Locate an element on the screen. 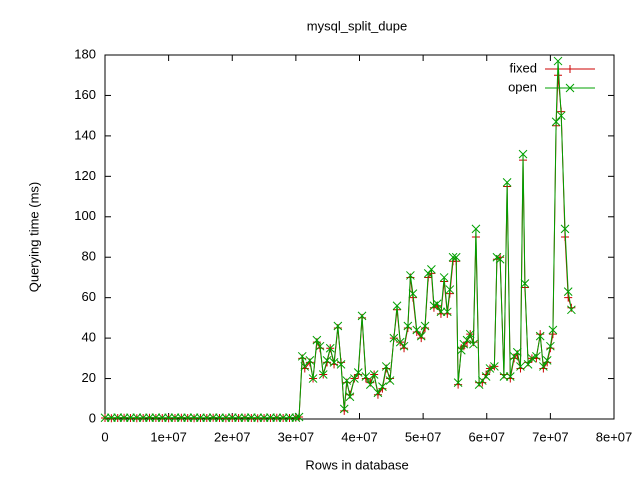  legend-label: fixed is located at coordinates (523, 67).